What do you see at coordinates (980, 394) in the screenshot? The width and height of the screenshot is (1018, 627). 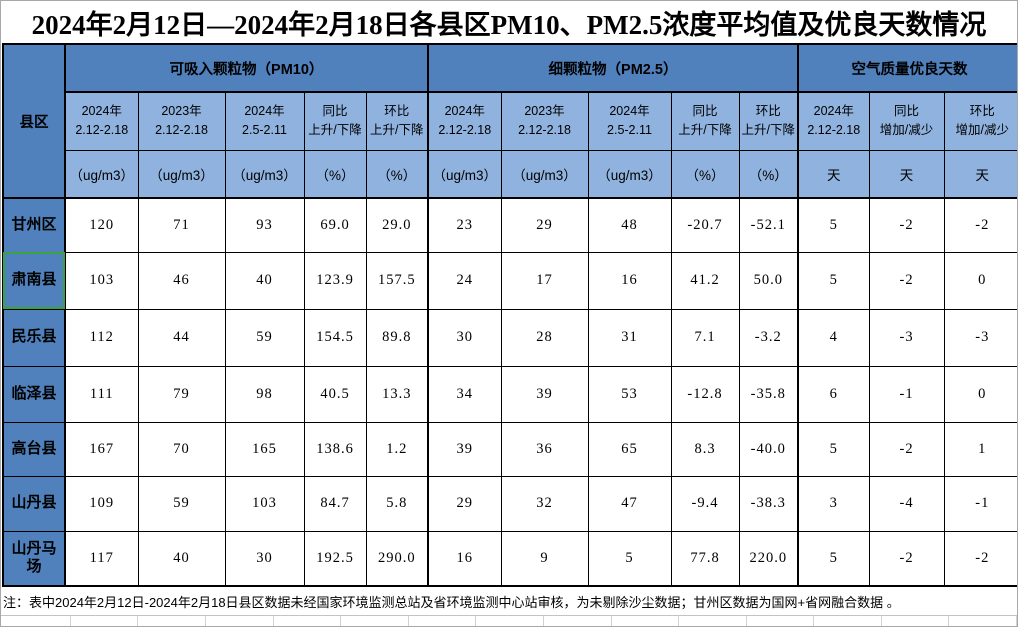 I see `data-cell: 0` at bounding box center [980, 394].